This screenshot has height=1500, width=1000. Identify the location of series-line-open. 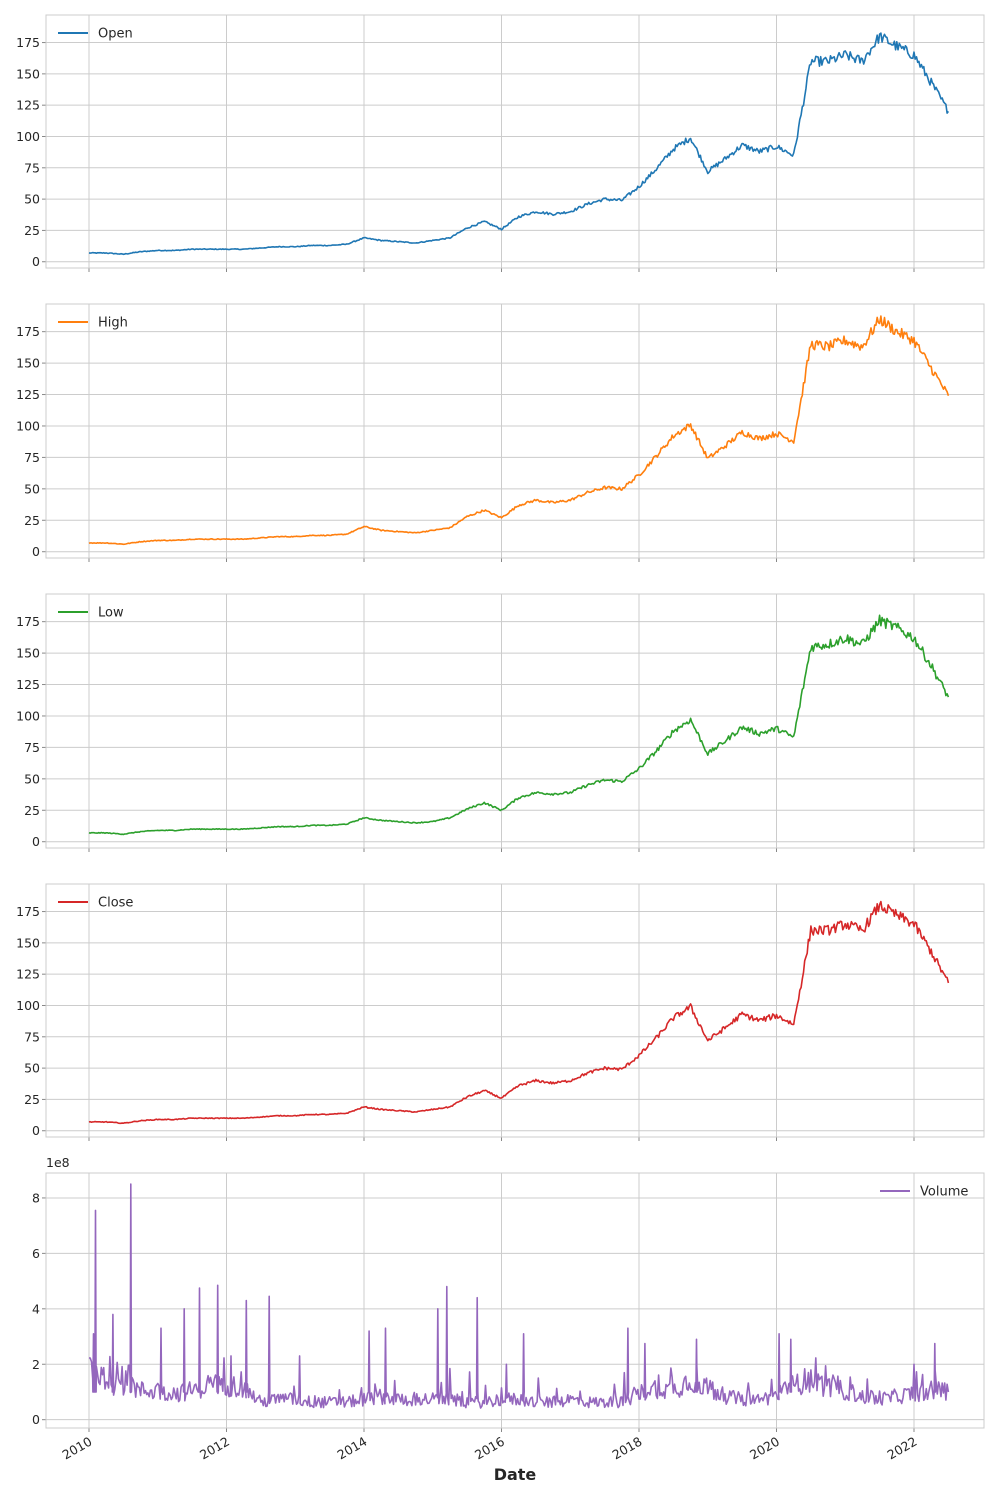
(519, 144).